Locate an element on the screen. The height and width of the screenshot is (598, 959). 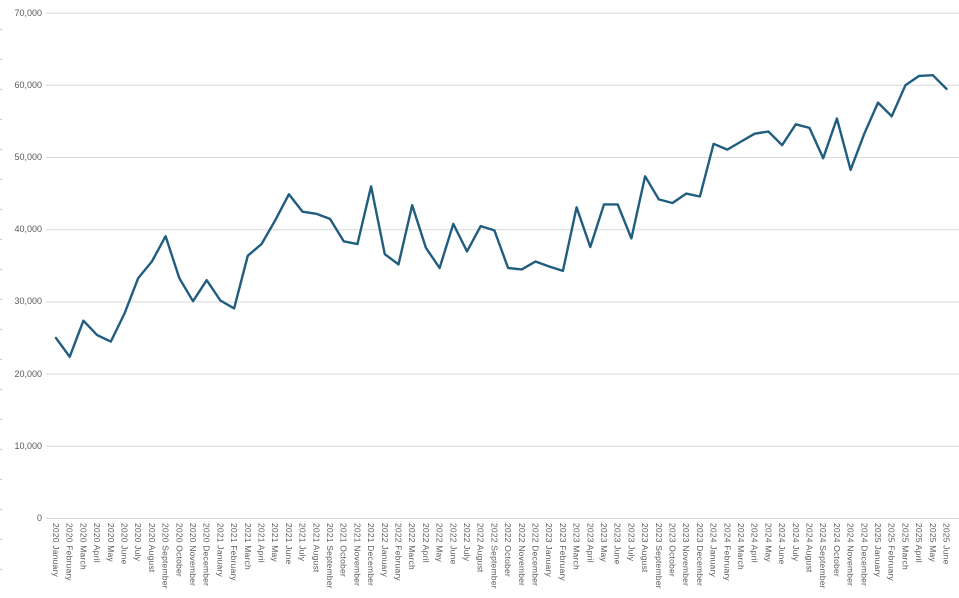
x-axis-label: 2022 August is located at coordinates (480, 548).